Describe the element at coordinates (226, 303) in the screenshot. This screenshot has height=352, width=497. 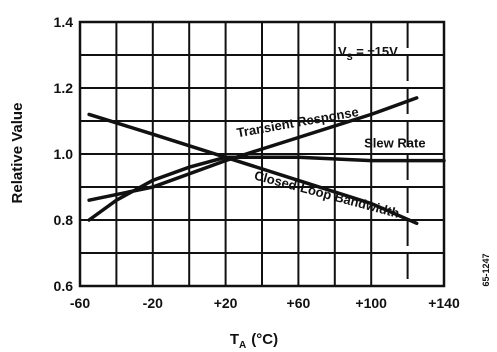
I see `x-tick-label: +20` at that location.